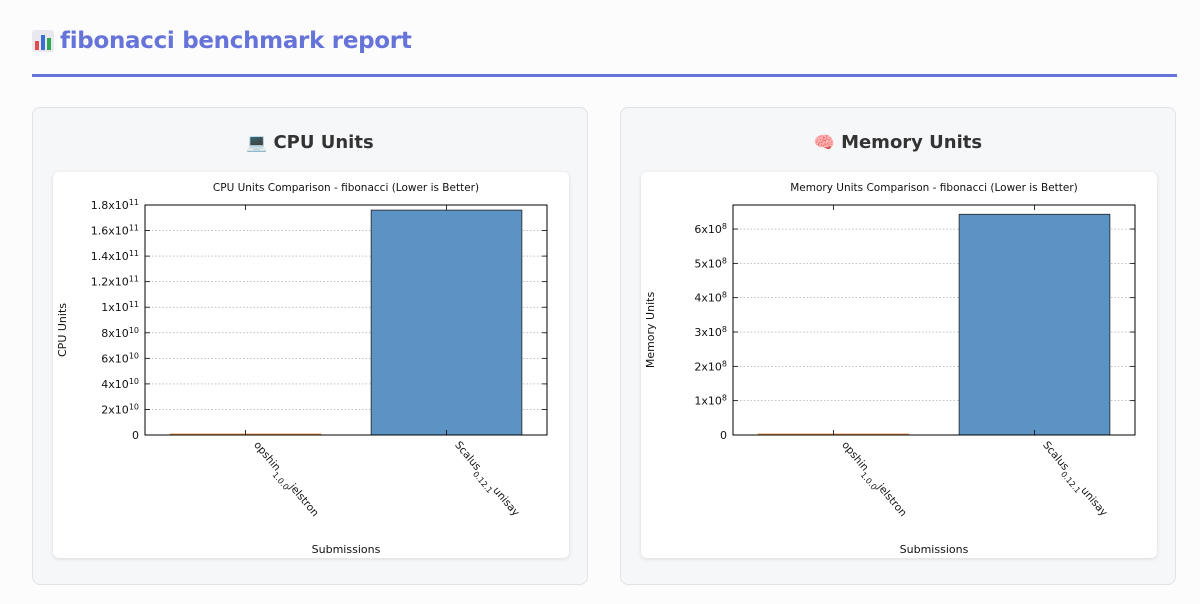 This screenshot has height=604, width=1200. What do you see at coordinates (710, 263) in the screenshot?
I see `y-tick-label: 5x10⁸` at bounding box center [710, 263].